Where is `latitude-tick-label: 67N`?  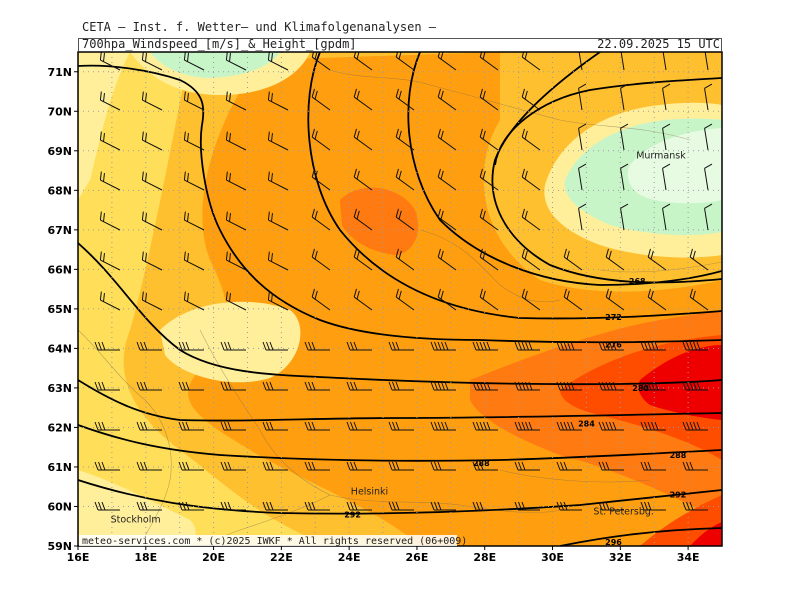
latitude-tick-label: 67N is located at coordinates (59, 230).